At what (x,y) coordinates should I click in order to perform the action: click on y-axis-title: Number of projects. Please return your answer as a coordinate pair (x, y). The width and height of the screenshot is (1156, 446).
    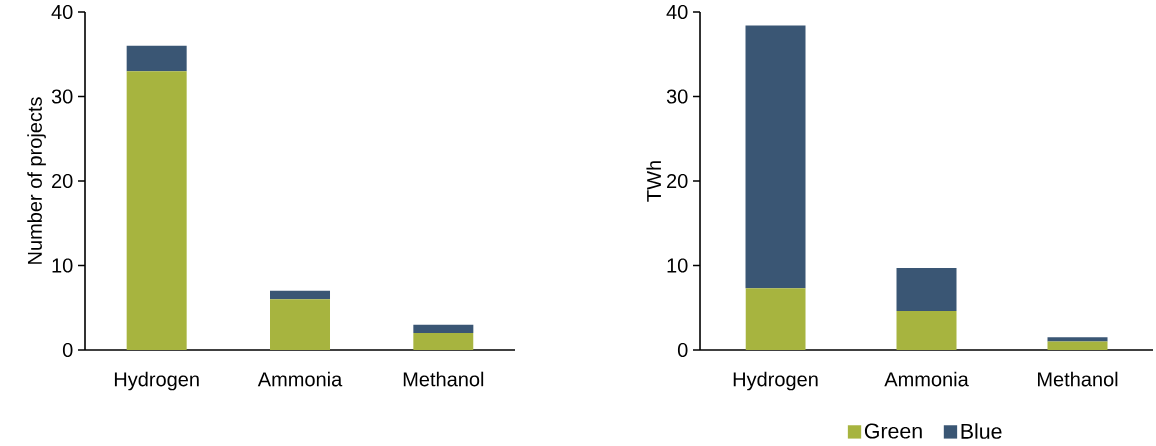
    Looking at the image, I should click on (36, 180).